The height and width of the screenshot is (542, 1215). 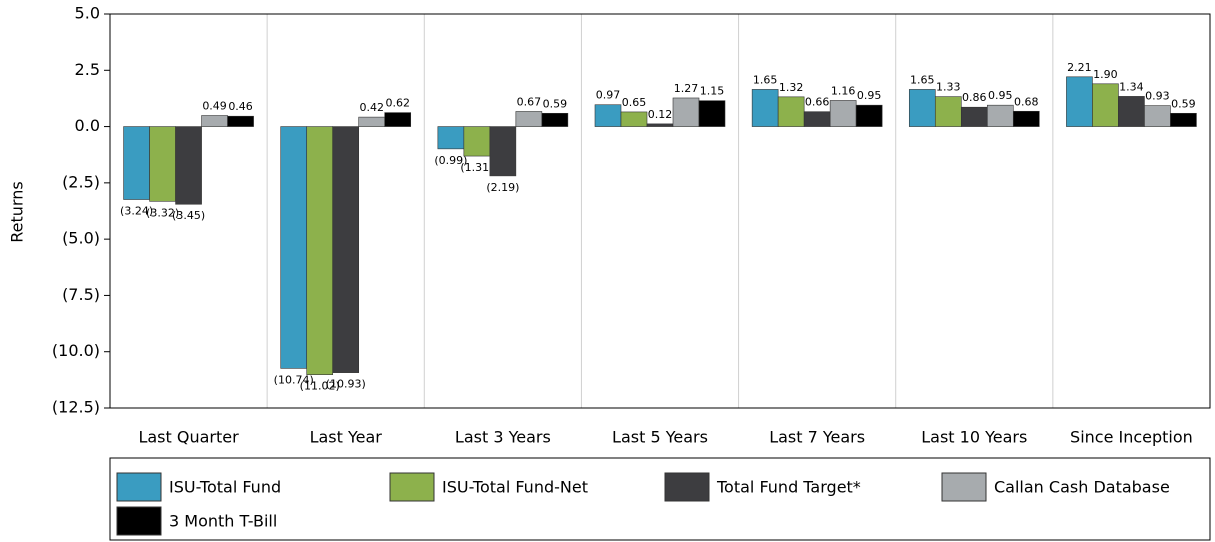 I want to click on value-label: 0.93, so click(x=1157, y=96).